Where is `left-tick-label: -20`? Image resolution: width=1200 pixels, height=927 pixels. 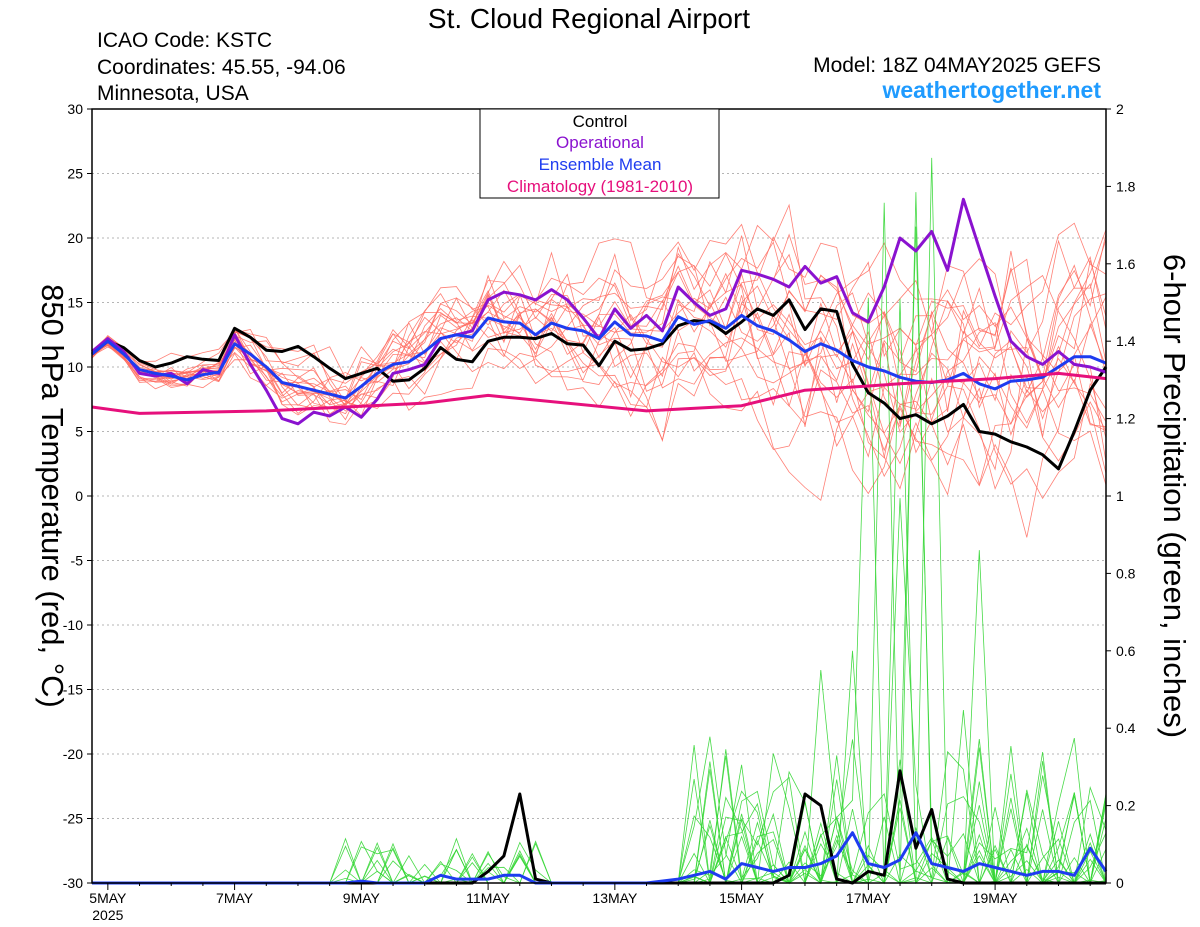 left-tick-label: -20 is located at coordinates (73, 754).